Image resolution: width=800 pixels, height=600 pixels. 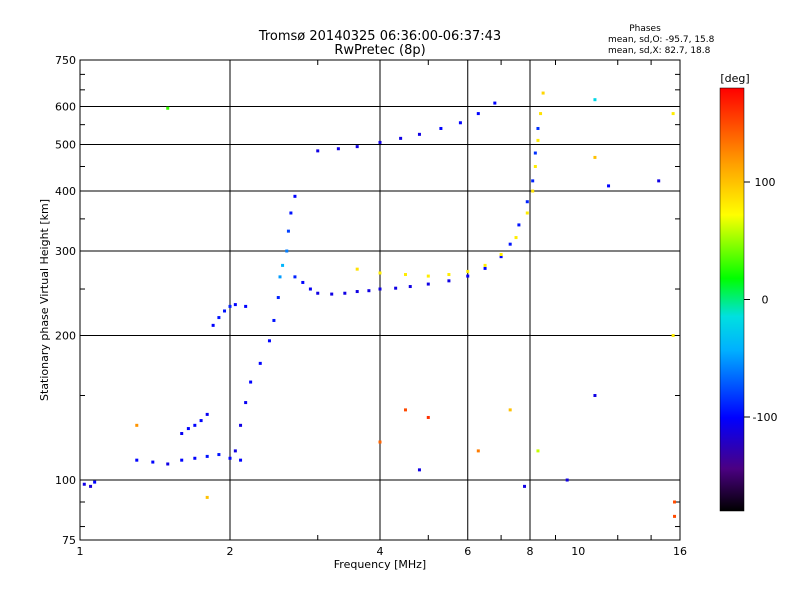 What do you see at coordinates (80, 551) in the screenshot?
I see `x-tick-label-0: 1` at bounding box center [80, 551].